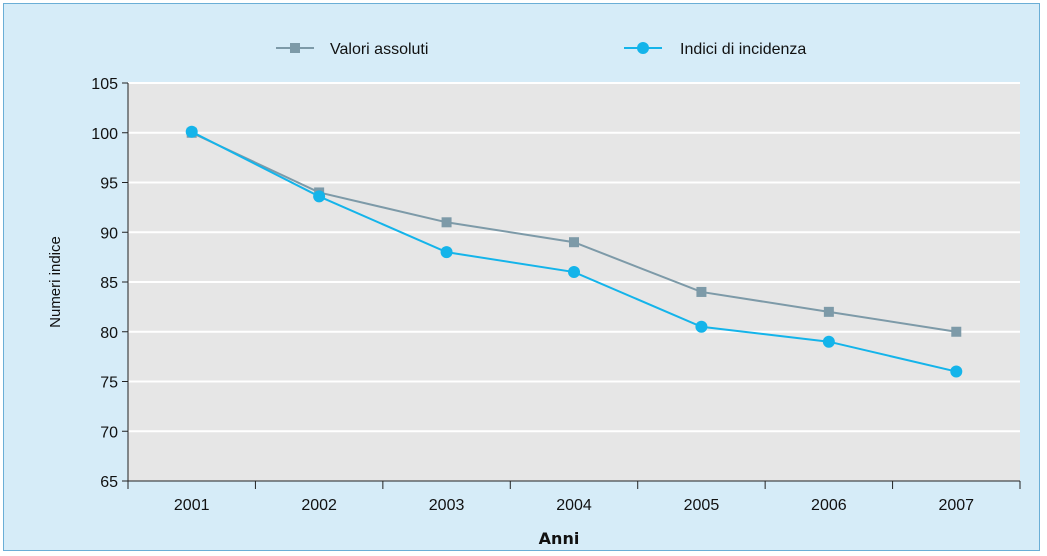 Image resolution: width=1047 pixels, height=556 pixels. What do you see at coordinates (574, 505) in the screenshot?
I see `x-tick-label: 2004` at bounding box center [574, 505].